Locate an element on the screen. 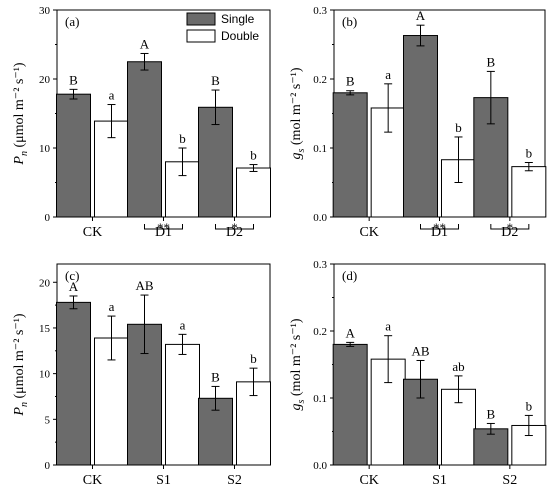 This screenshot has width=550, height=500. legend-swatch-double is located at coordinates (201, 36).